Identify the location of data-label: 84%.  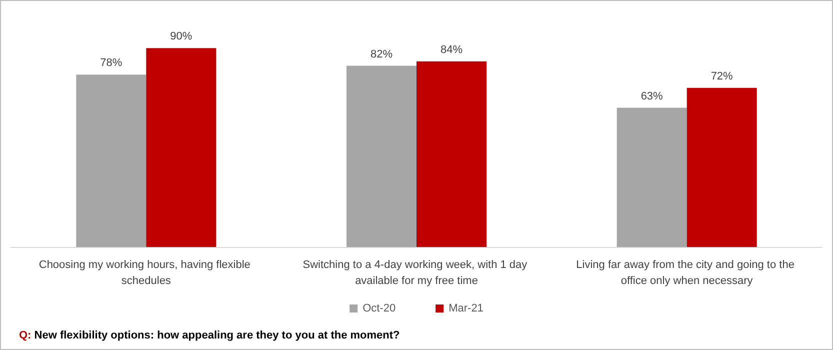
(451, 50).